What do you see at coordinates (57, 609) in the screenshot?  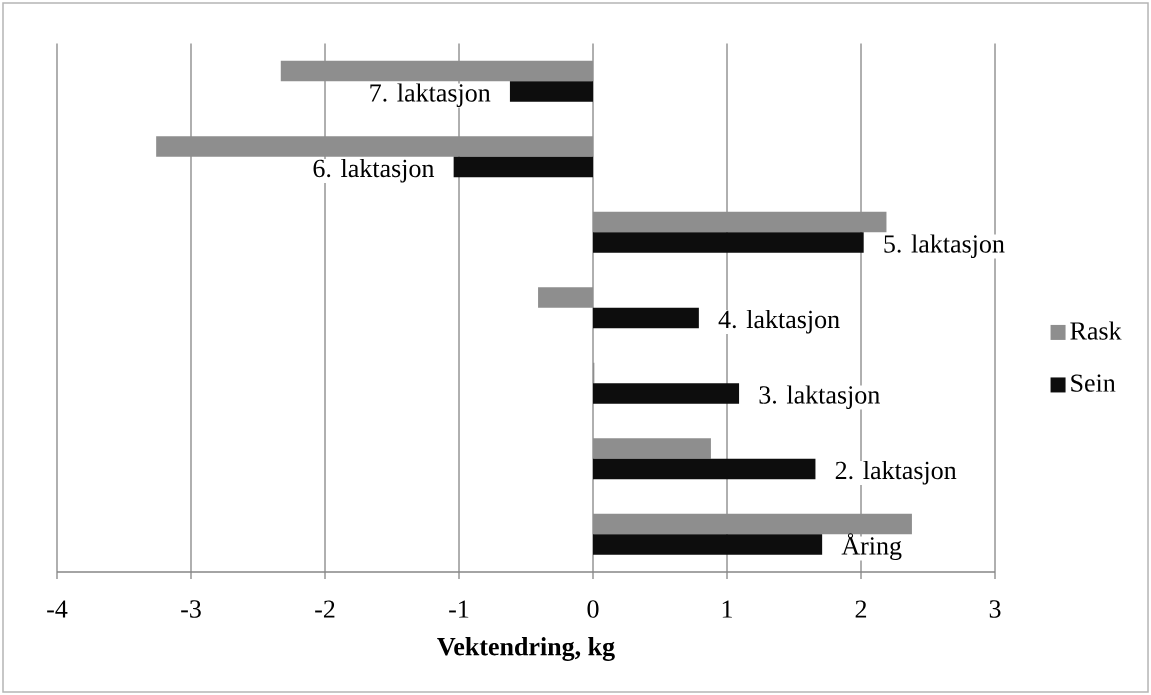 I see `x-tick-label: -4` at bounding box center [57, 609].